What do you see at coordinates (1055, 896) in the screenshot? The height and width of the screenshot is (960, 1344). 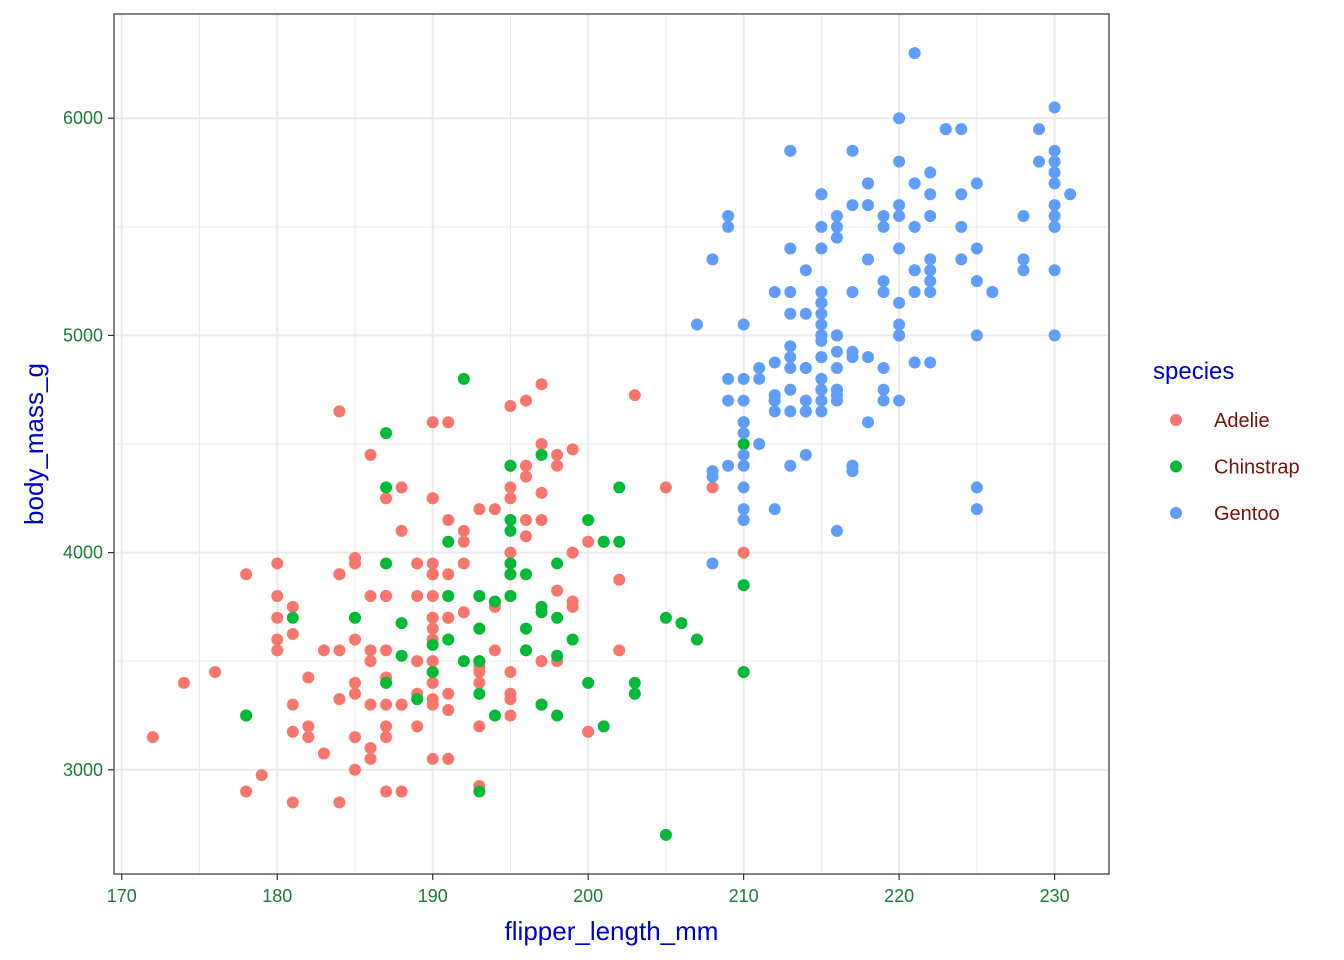 I see `x-tick-label: 230` at bounding box center [1055, 896].